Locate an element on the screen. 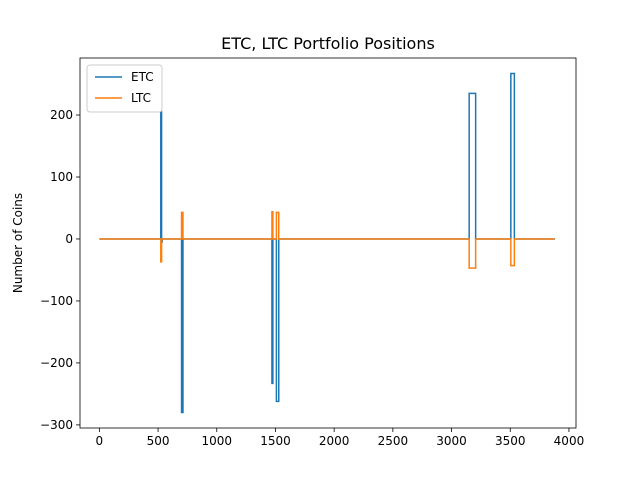  x-tick-label: 1000 is located at coordinates (216, 441).